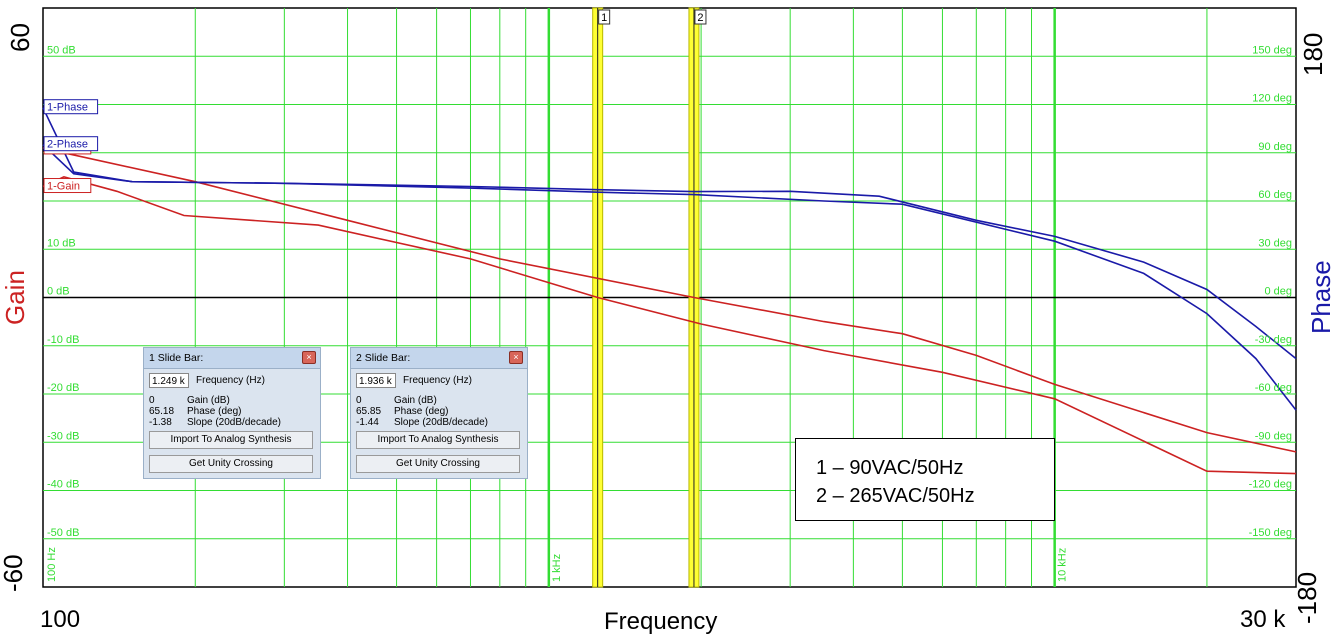  Describe the element at coordinates (1272, 50) in the screenshot. I see `phase-tick-label: 150 deg` at that location.